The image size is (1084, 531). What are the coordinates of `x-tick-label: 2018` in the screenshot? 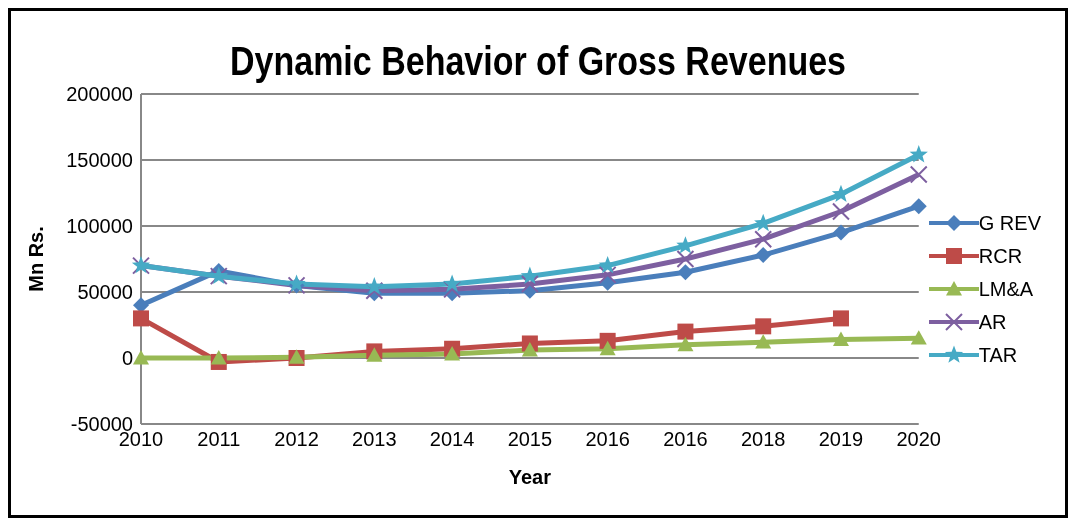 It's located at (763, 439).